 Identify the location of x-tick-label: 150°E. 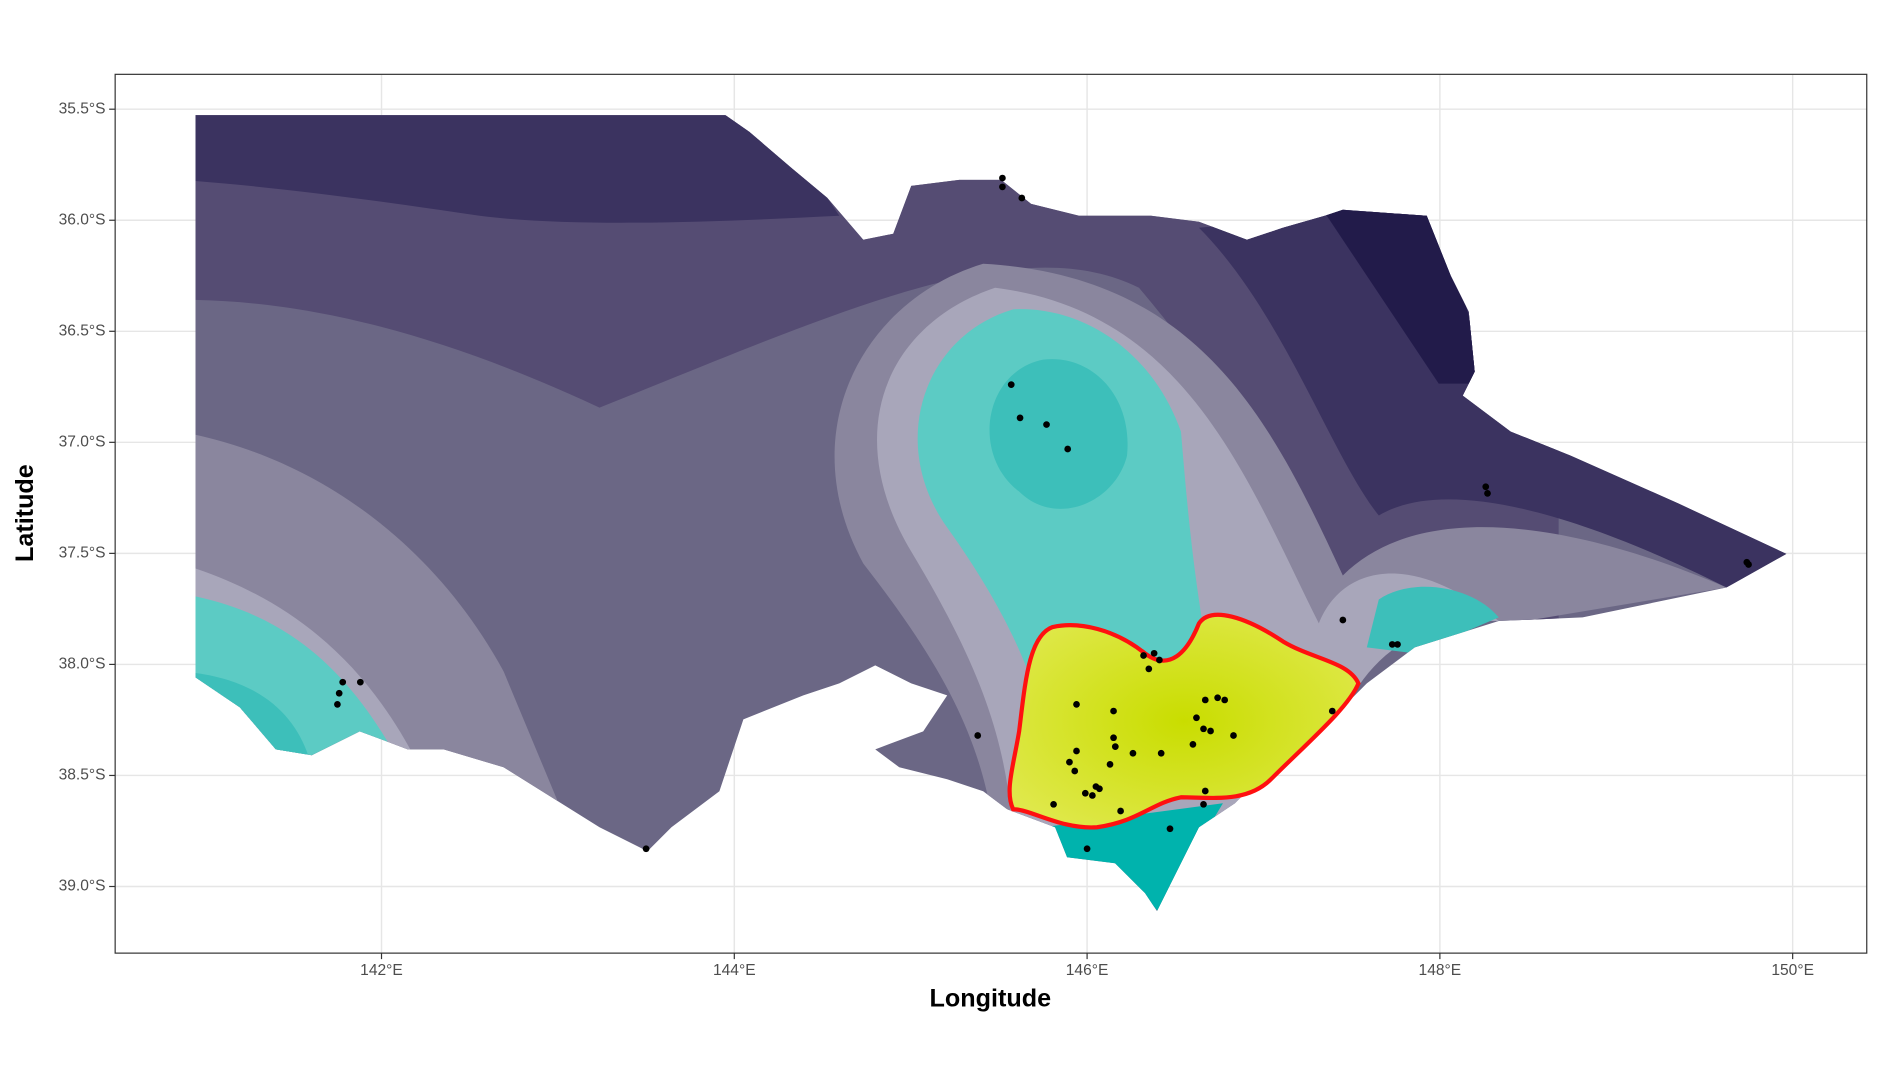
(1792, 970).